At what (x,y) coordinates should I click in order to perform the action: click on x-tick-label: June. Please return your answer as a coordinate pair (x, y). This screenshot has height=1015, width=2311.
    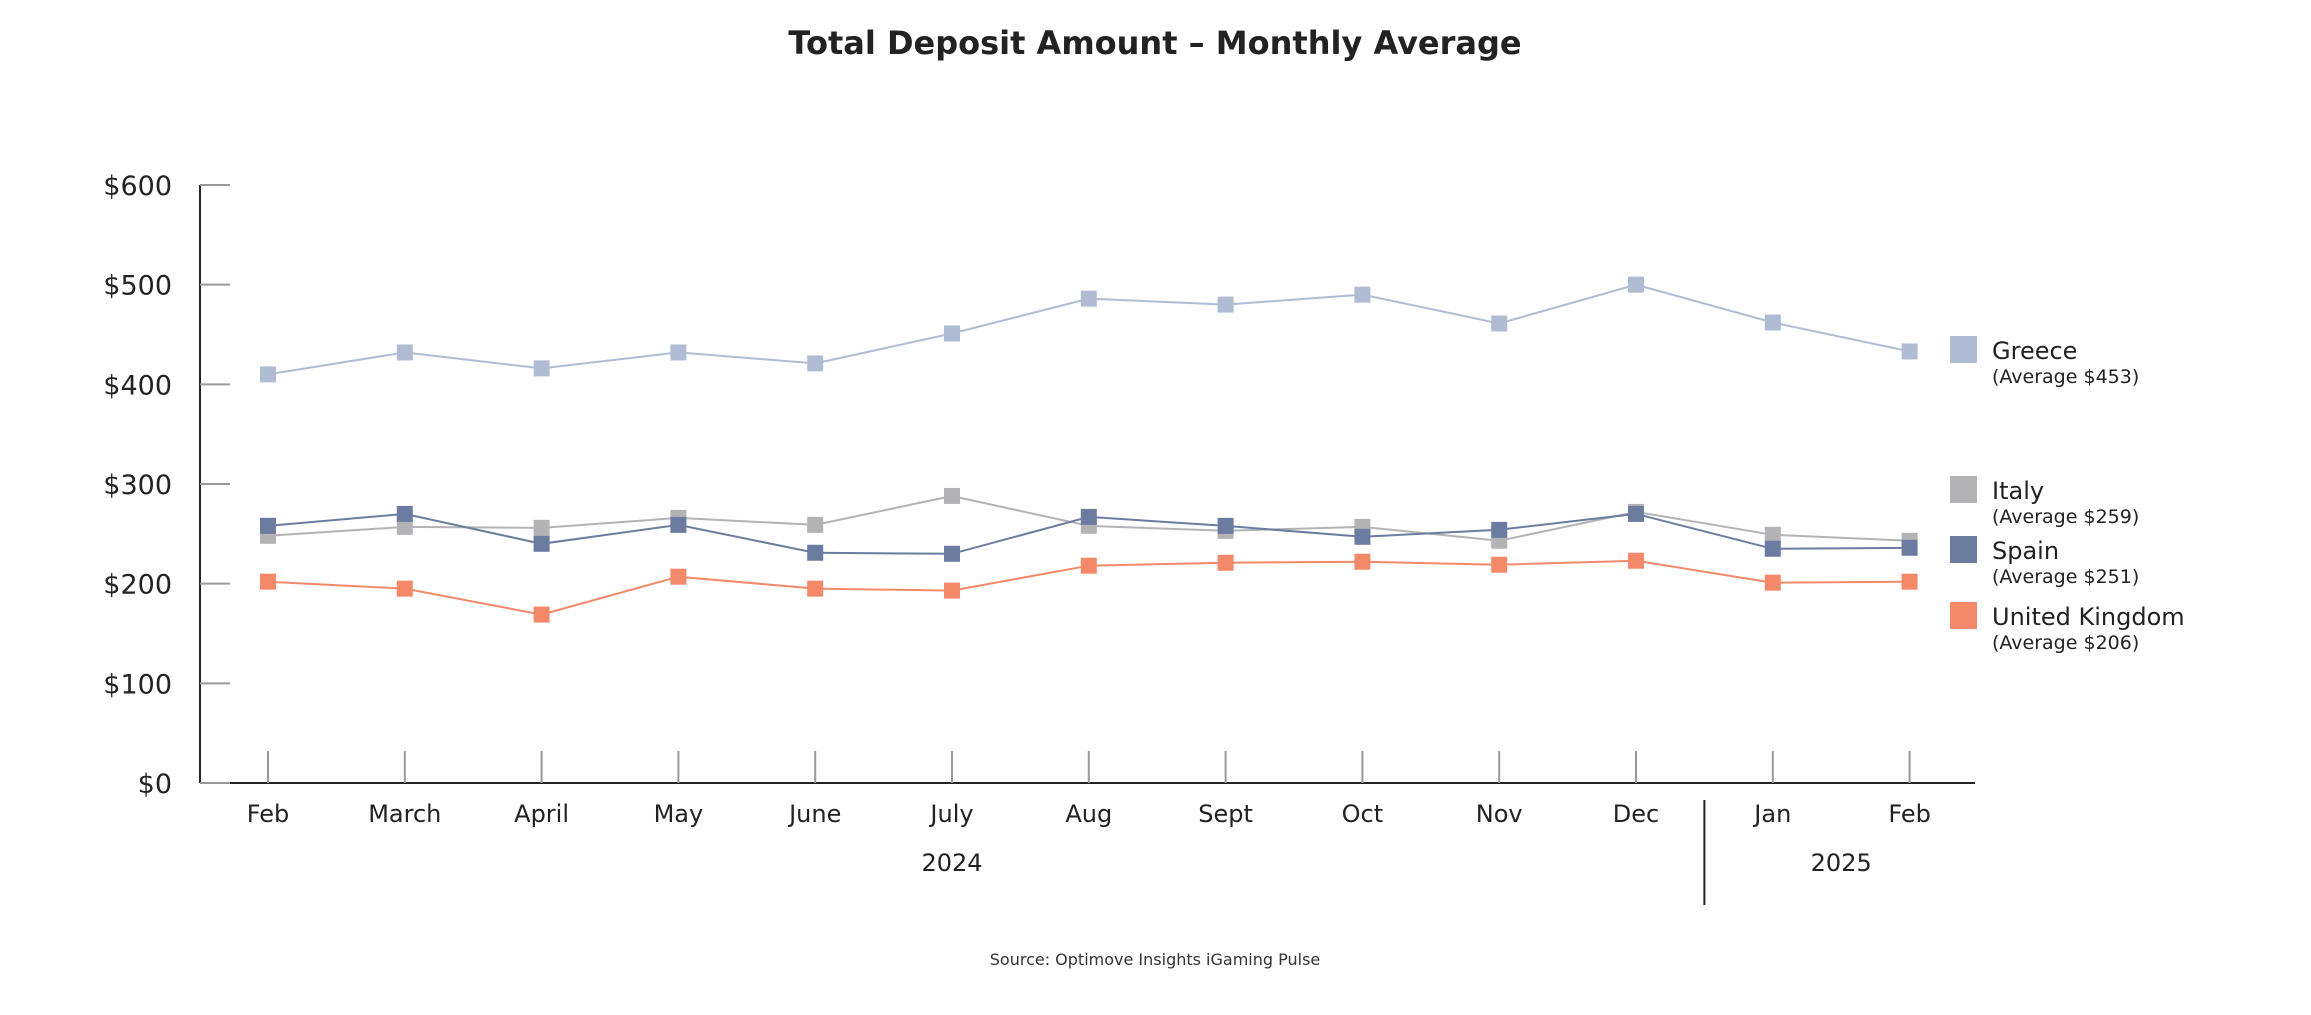
    Looking at the image, I should click on (814, 814).